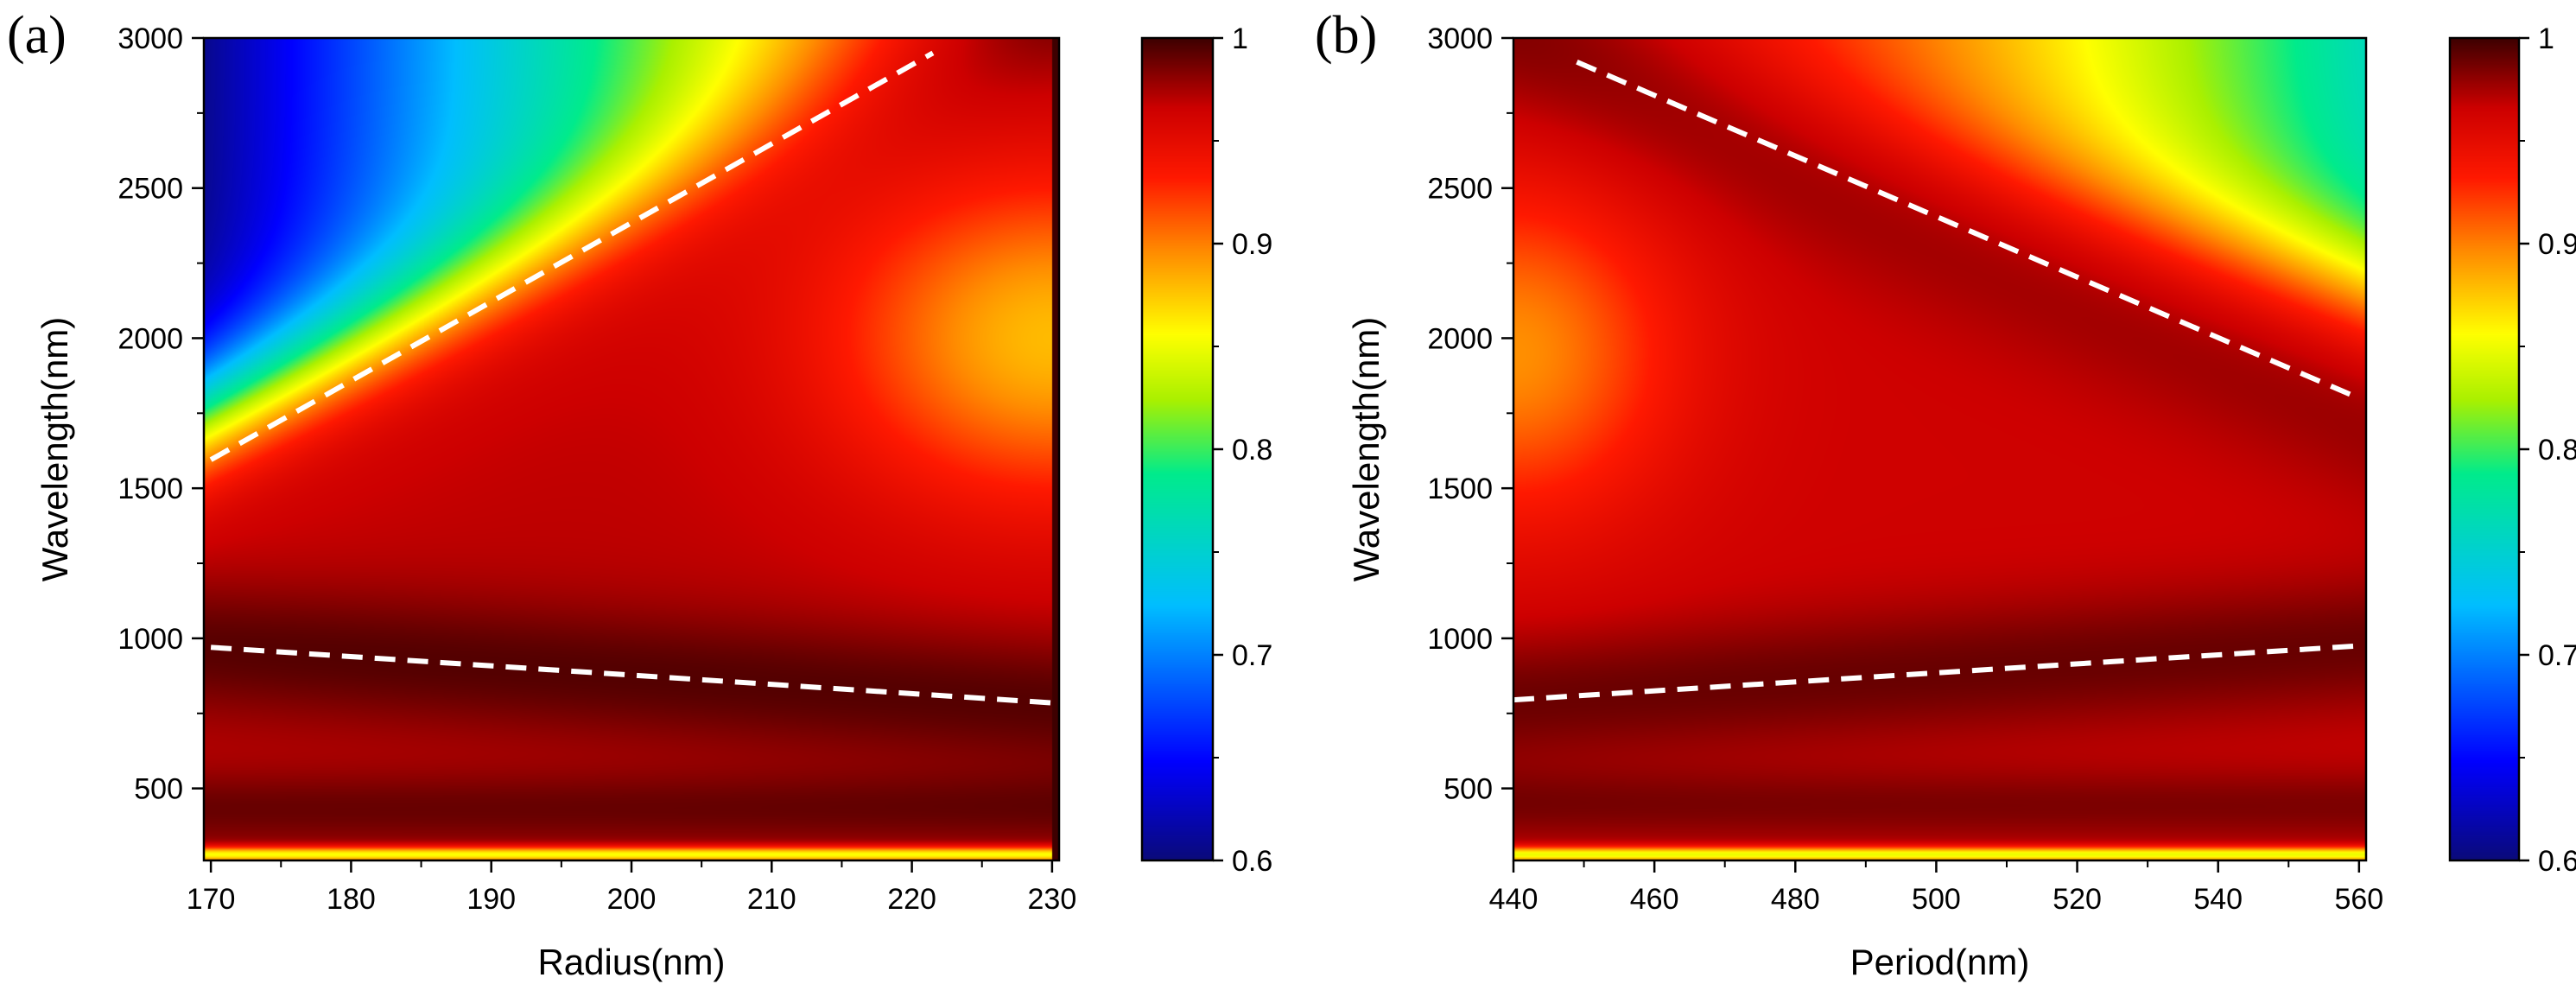 The width and height of the screenshot is (2576, 1003). I want to click on y-tick-label-1-3: 2000, so click(1460, 339).